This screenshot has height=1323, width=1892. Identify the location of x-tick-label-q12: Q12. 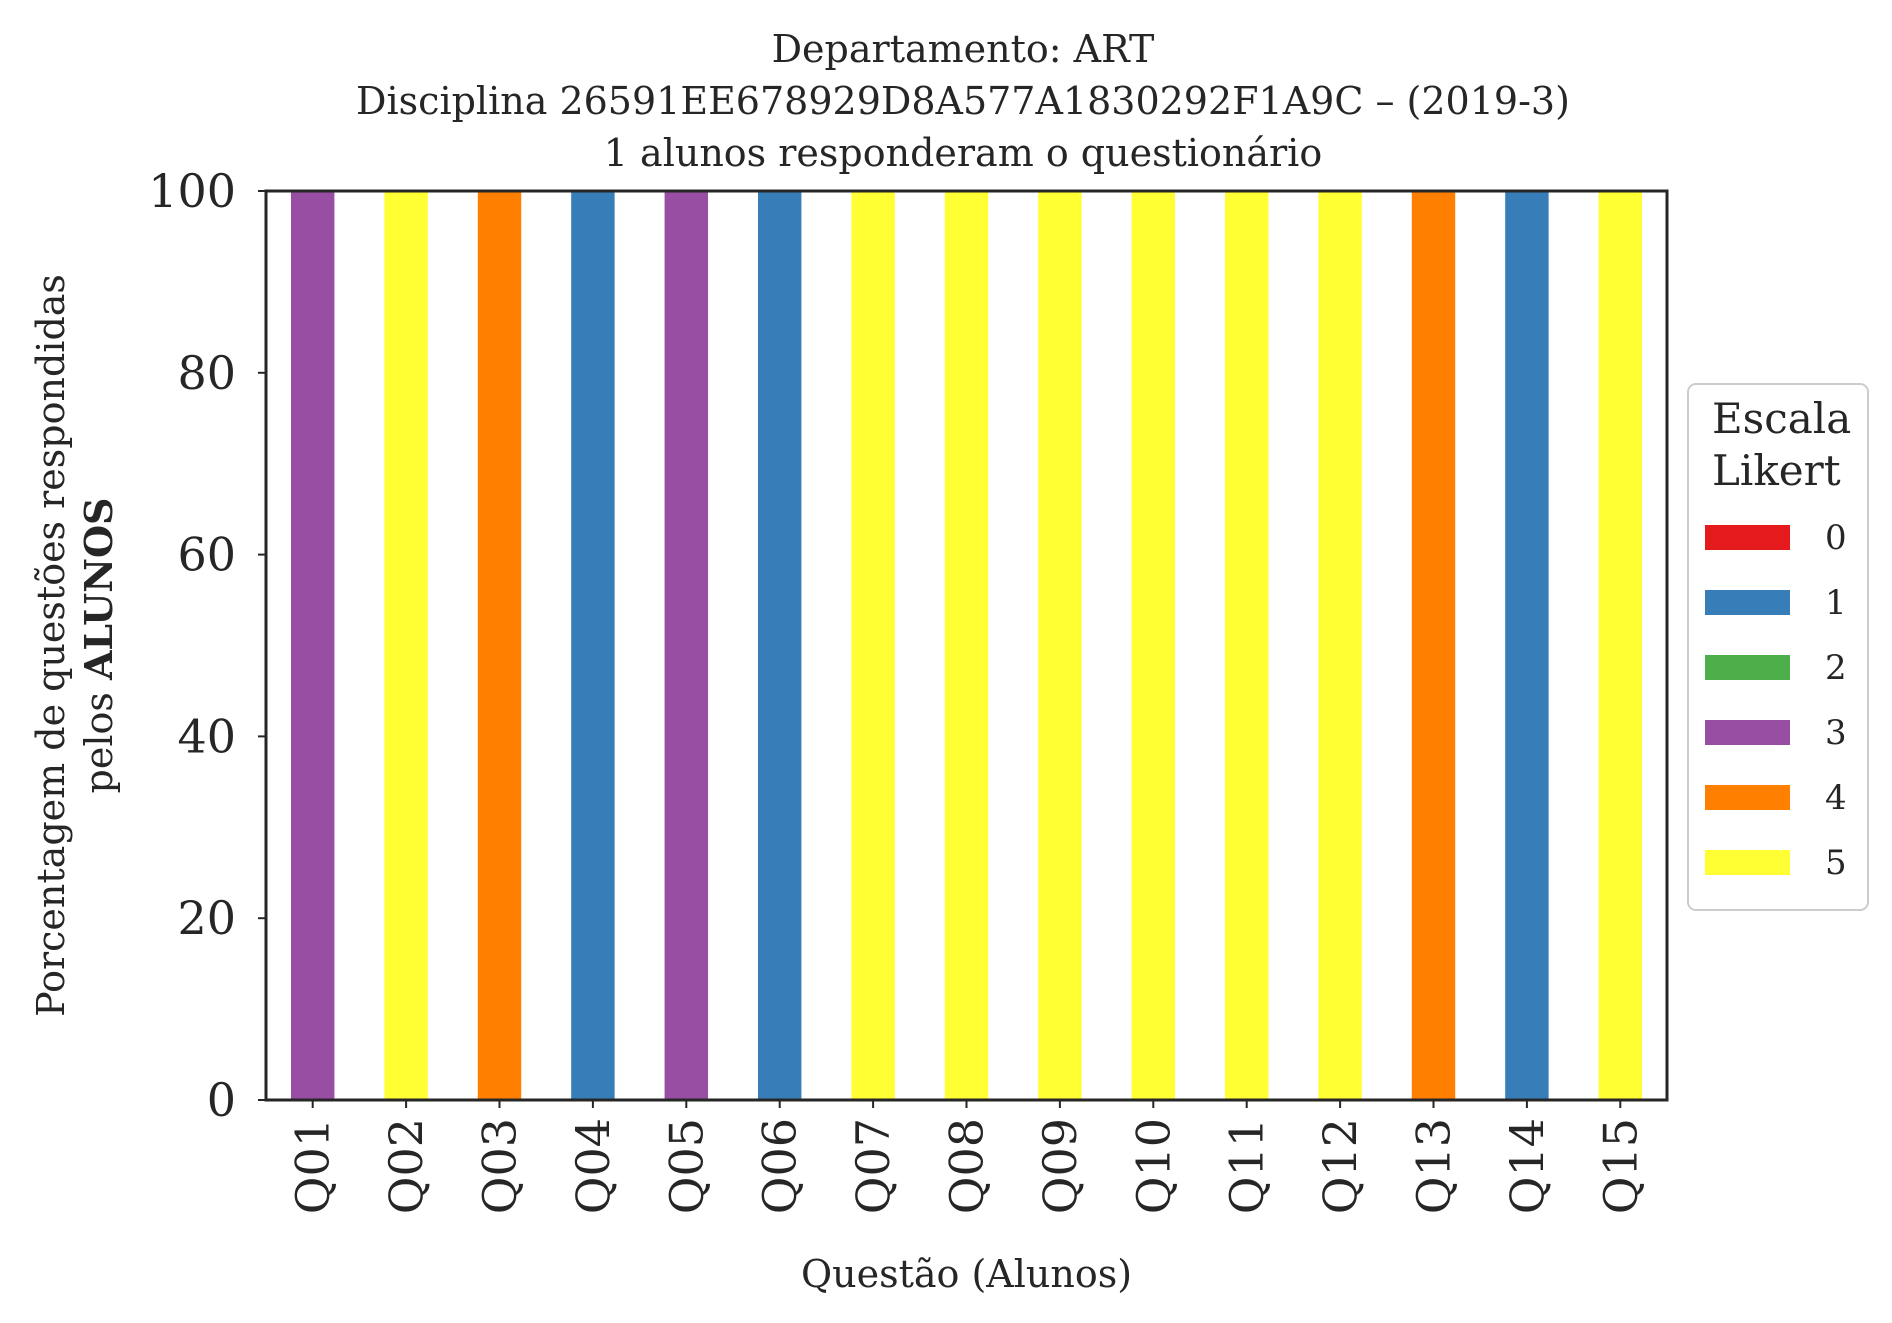
(1340, 1166).